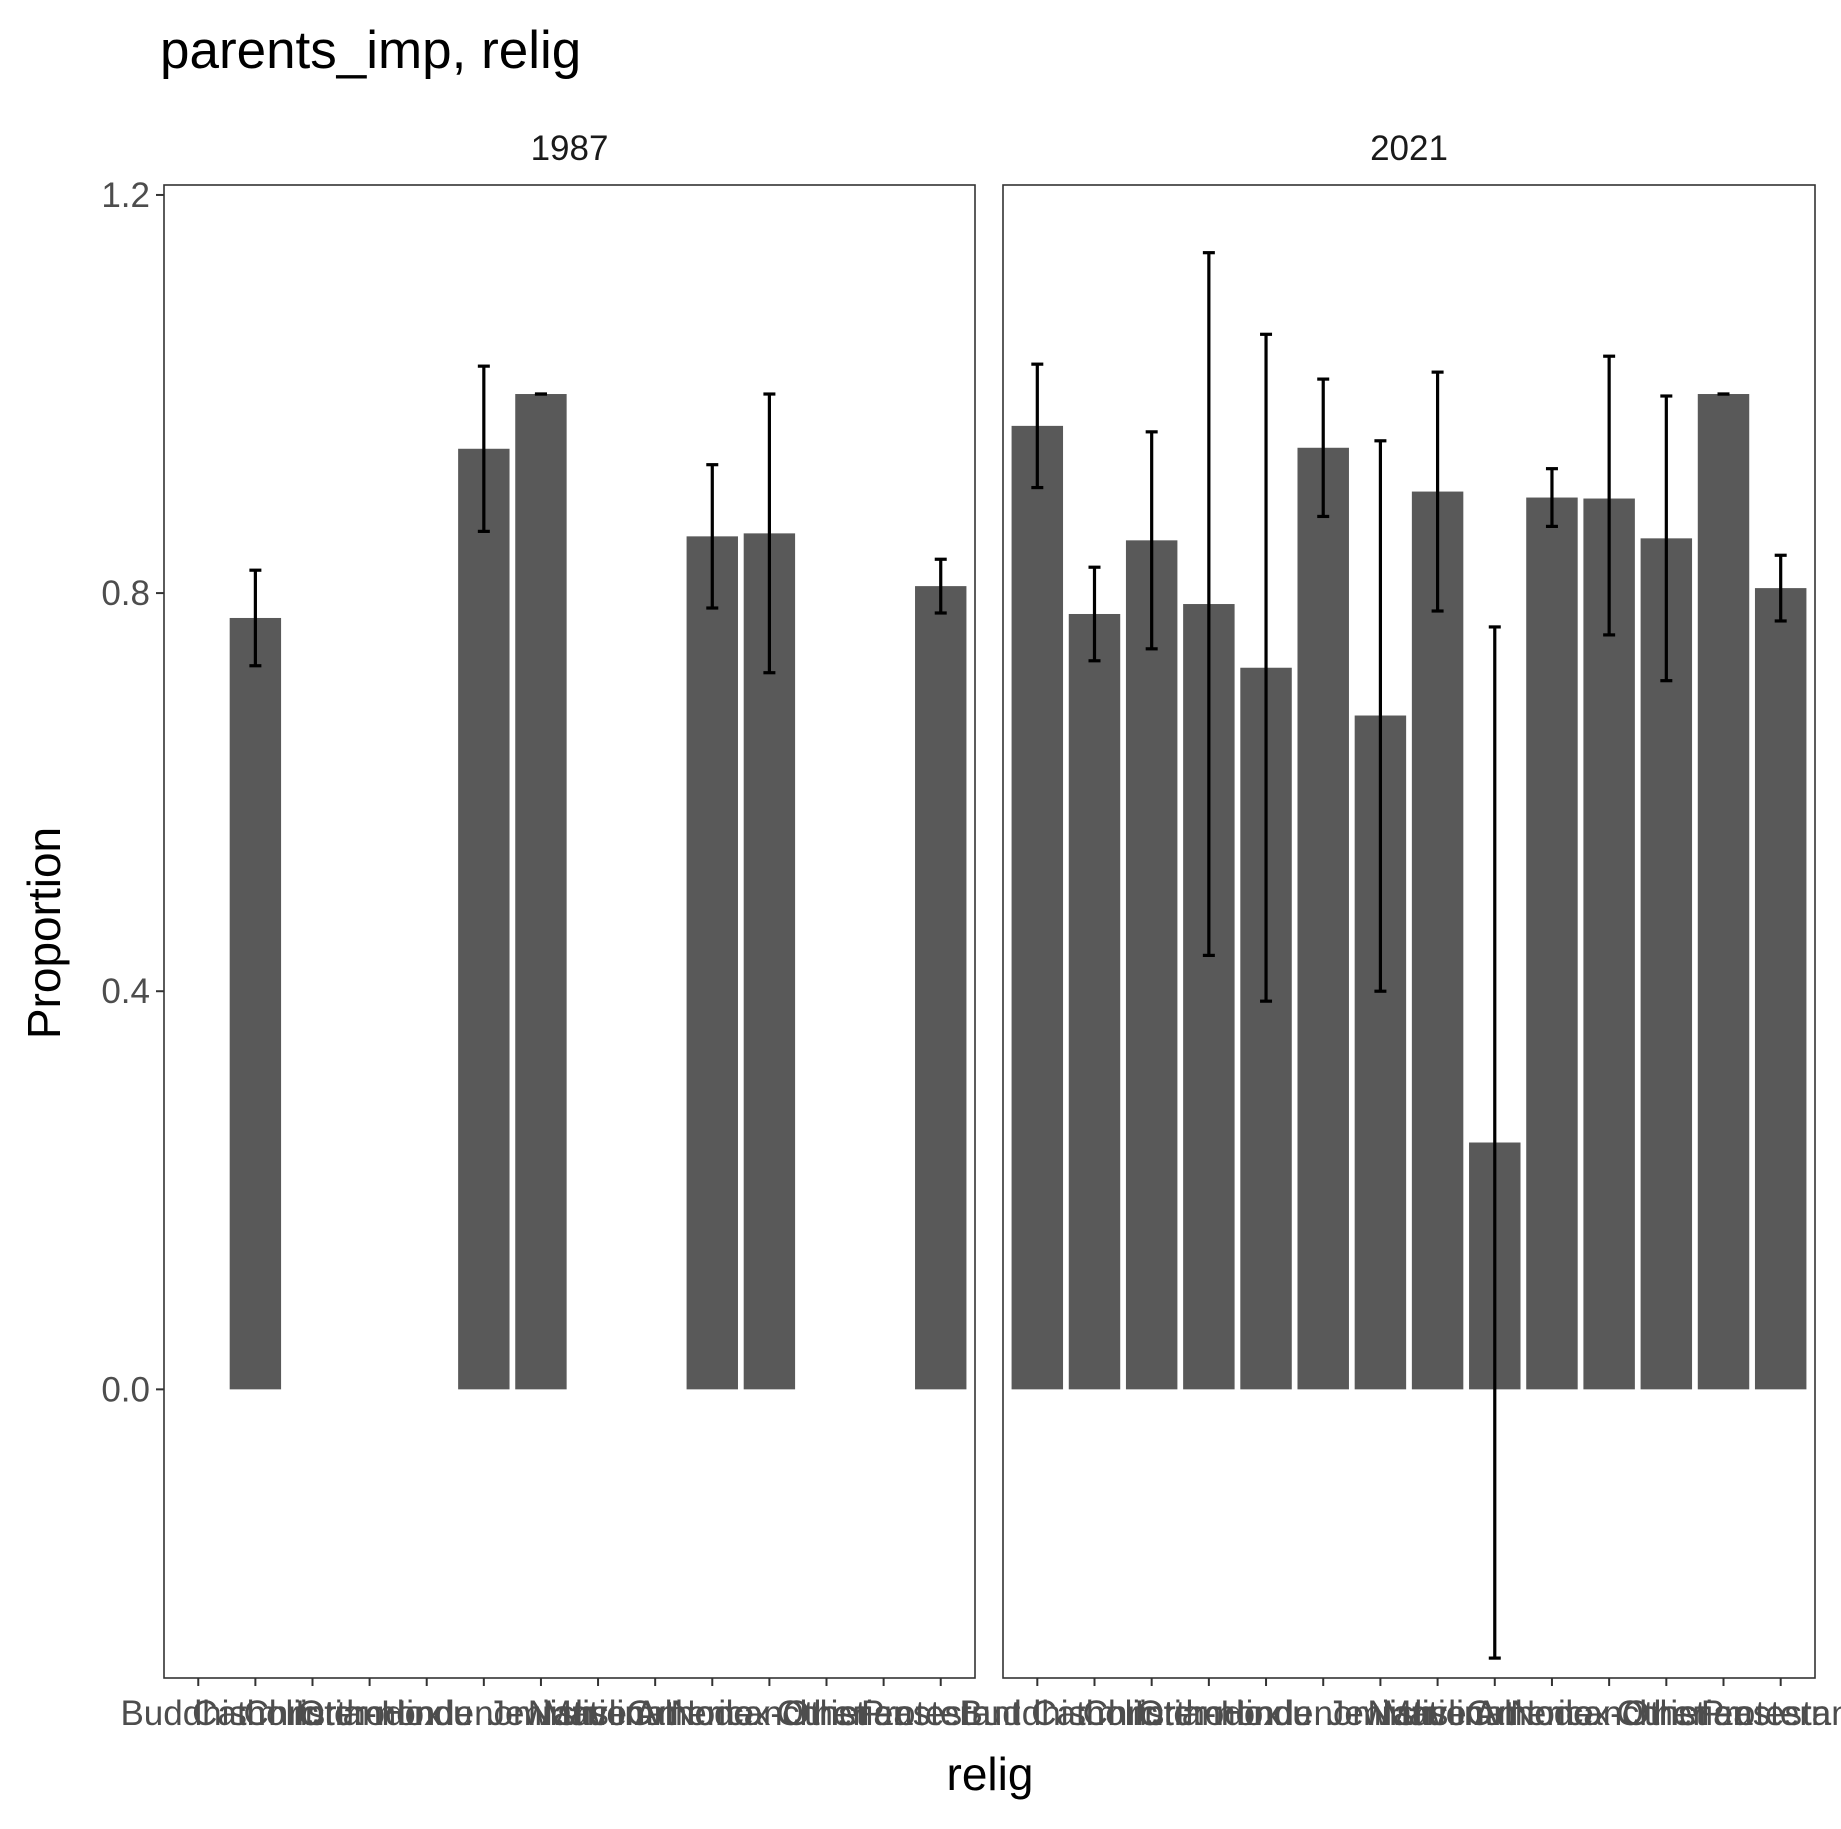 The image size is (1841, 1829). What do you see at coordinates (541, 892) in the screenshot?
I see `bar-jewish` at bounding box center [541, 892].